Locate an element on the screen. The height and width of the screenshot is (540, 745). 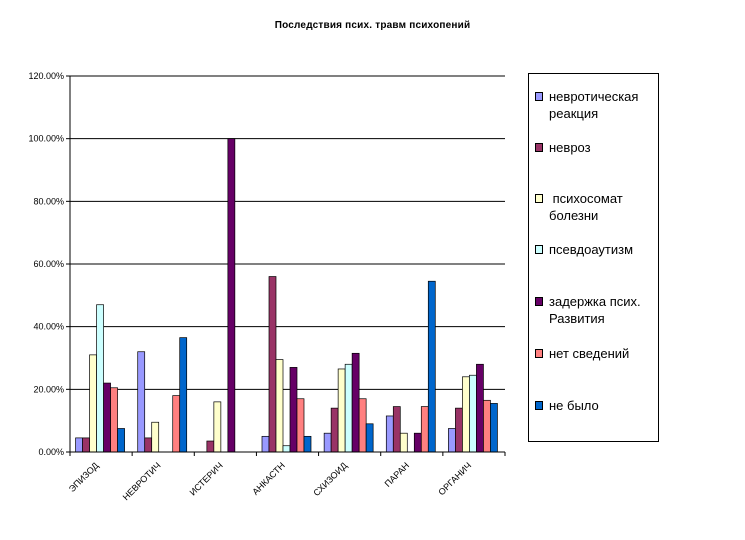
legend-item: не было is located at coordinates (596, 405).